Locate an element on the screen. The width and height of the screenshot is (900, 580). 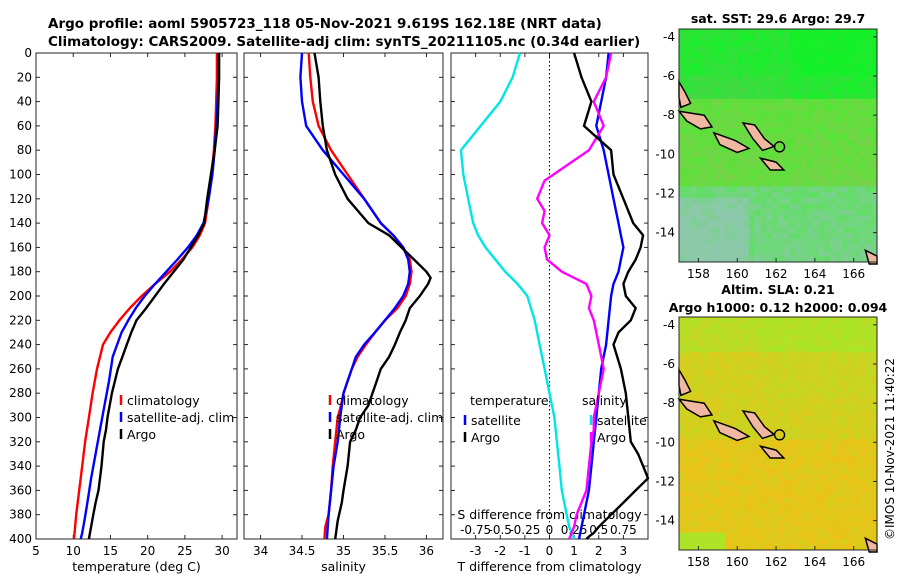
island-coastline is located at coordinates (871, 256).